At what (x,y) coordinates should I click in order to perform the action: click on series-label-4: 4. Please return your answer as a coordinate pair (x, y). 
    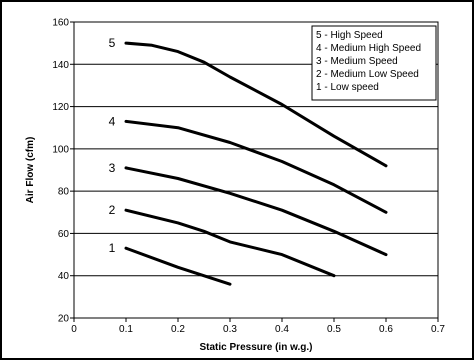
    Looking at the image, I should click on (112, 121).